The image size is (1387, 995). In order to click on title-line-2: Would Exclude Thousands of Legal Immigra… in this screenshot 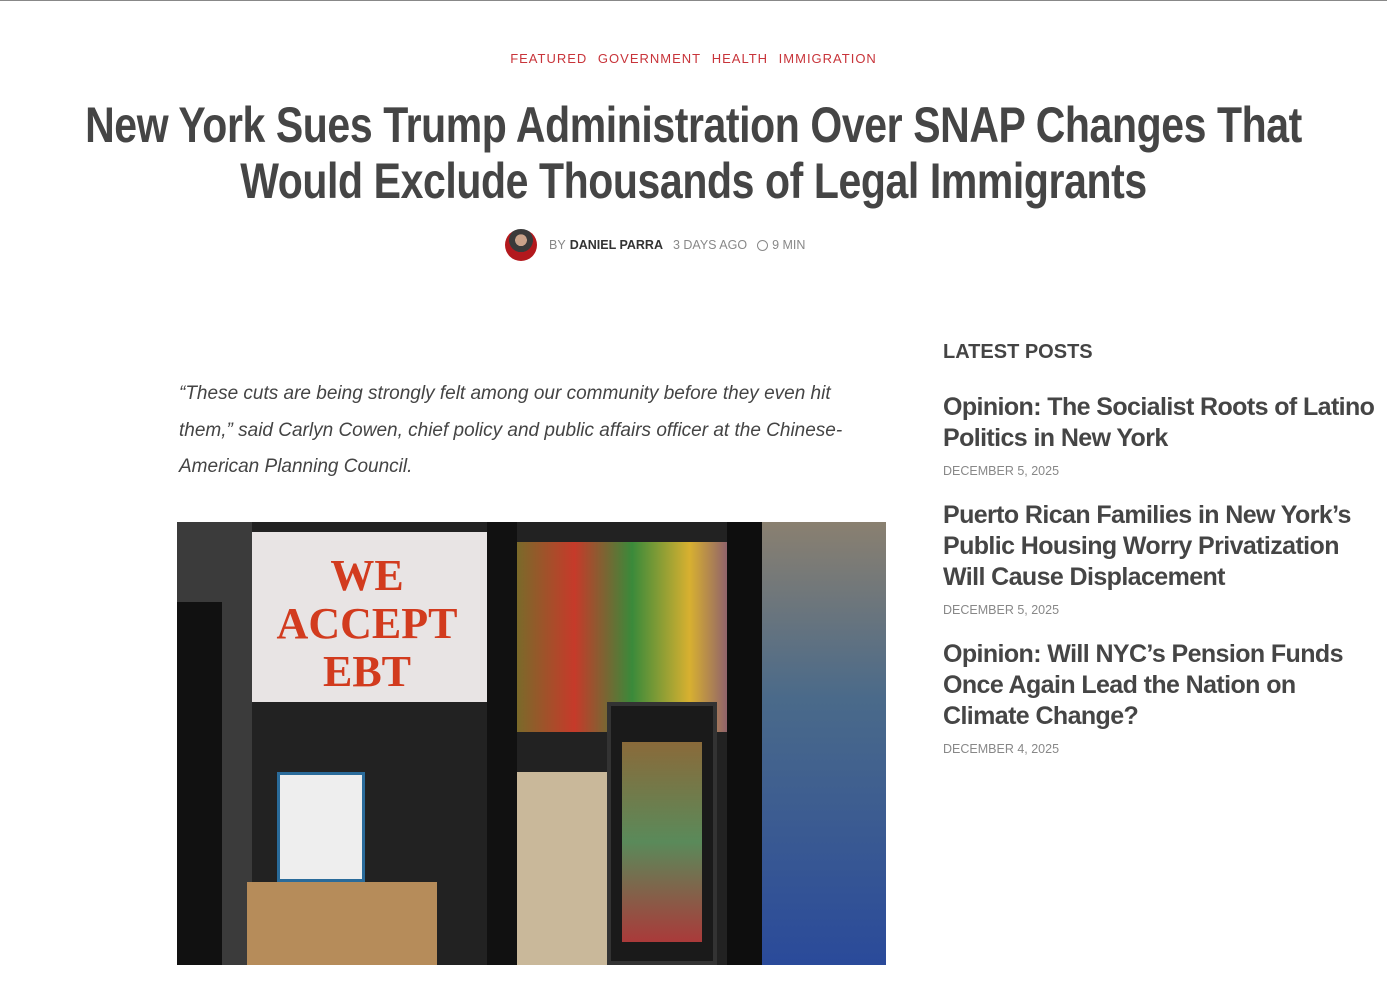, I will do `click(693, 181)`.